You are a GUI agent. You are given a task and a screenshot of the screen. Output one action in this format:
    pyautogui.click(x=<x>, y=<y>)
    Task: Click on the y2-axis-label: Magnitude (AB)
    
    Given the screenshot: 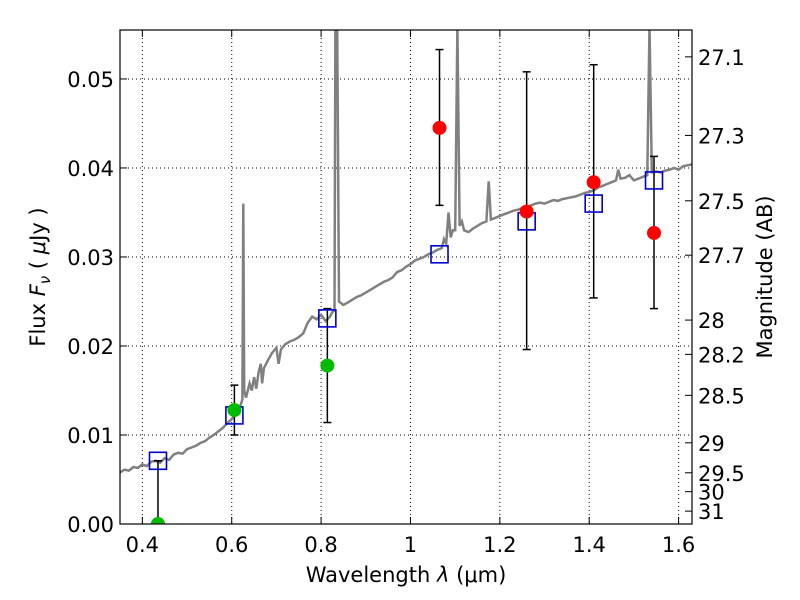 What is the action you would take?
    pyautogui.click(x=765, y=276)
    